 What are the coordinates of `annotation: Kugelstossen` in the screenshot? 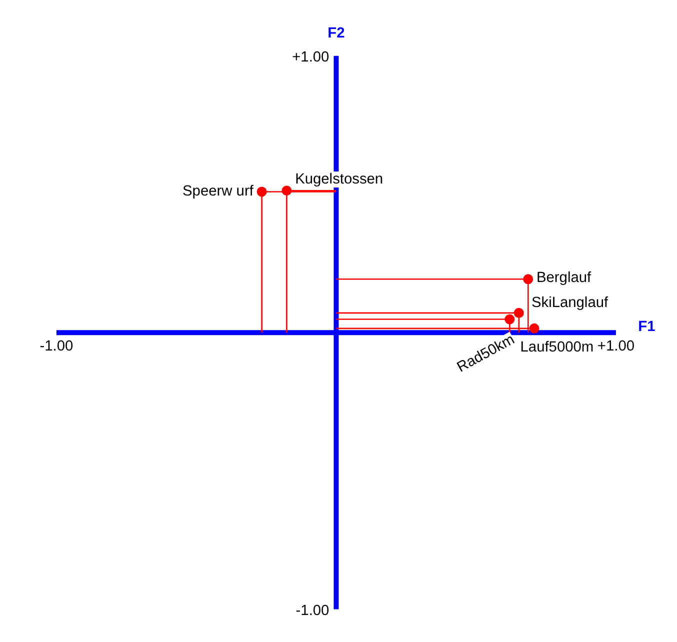 It's located at (339, 180).